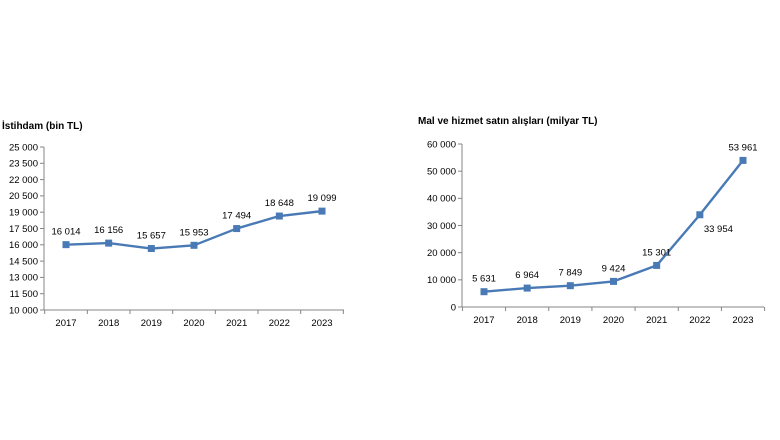 The height and width of the screenshot is (440, 780). I want to click on purchases-y-tick-label: 10 000, so click(441, 280).